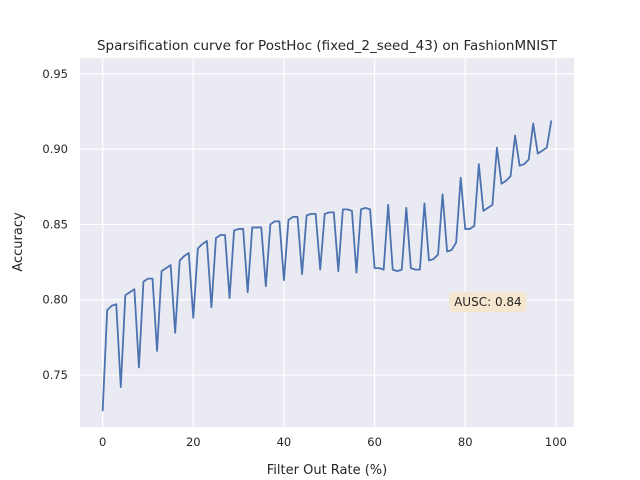  Describe the element at coordinates (193, 442) in the screenshot. I see `x-tick-label: 20` at that location.